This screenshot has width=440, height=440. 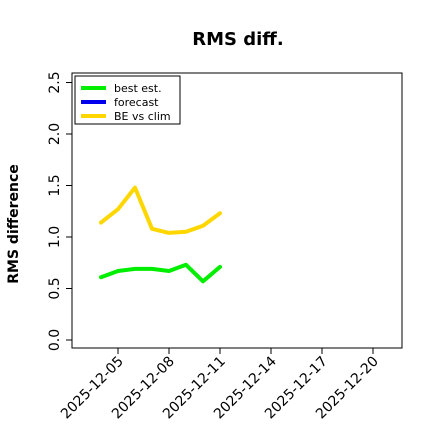 I want to click on y-axis-label: RMS difference, so click(x=14, y=224).